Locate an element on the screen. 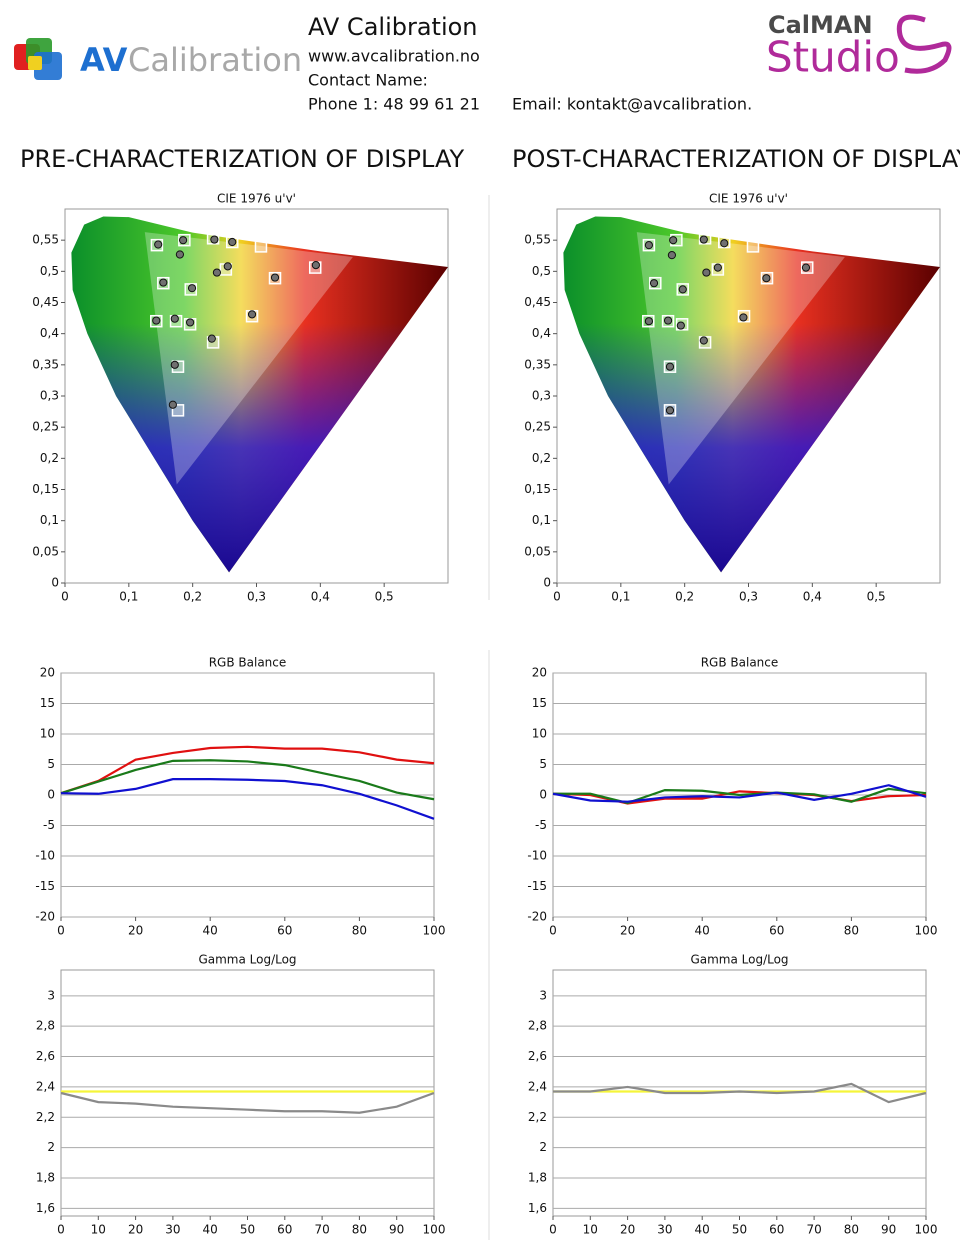 The height and width of the screenshot is (1260, 960). phone: Phone 1: 48 99 61 21 is located at coordinates (394, 104).